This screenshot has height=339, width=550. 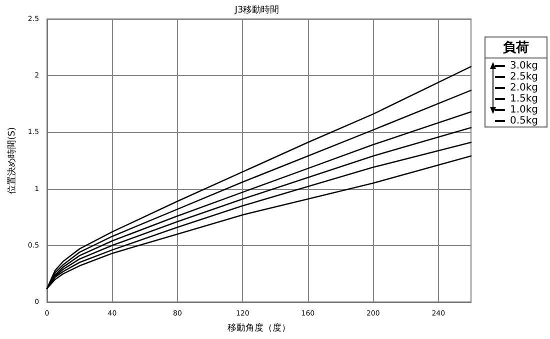 What do you see at coordinates (524, 66) in the screenshot?
I see `legend-label: 3.0kg` at bounding box center [524, 66].